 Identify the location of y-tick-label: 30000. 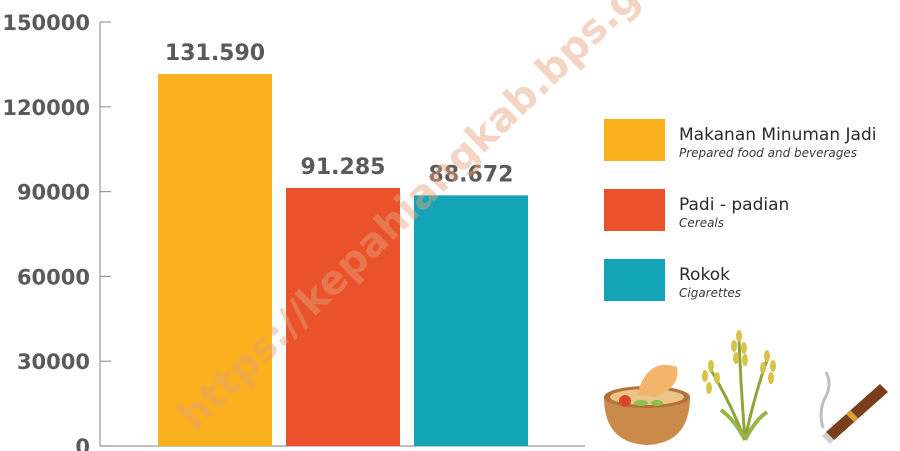
(53, 362).